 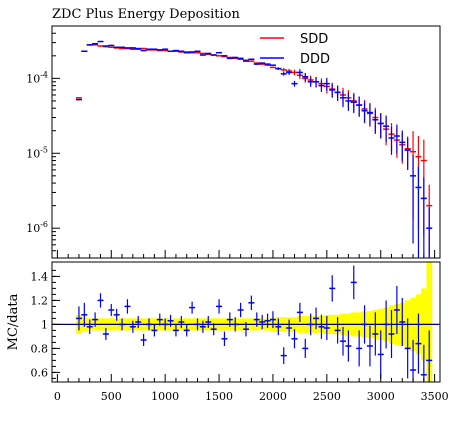 I want to click on ratio-y-tick-label: 1.4, so click(x=40, y=276).